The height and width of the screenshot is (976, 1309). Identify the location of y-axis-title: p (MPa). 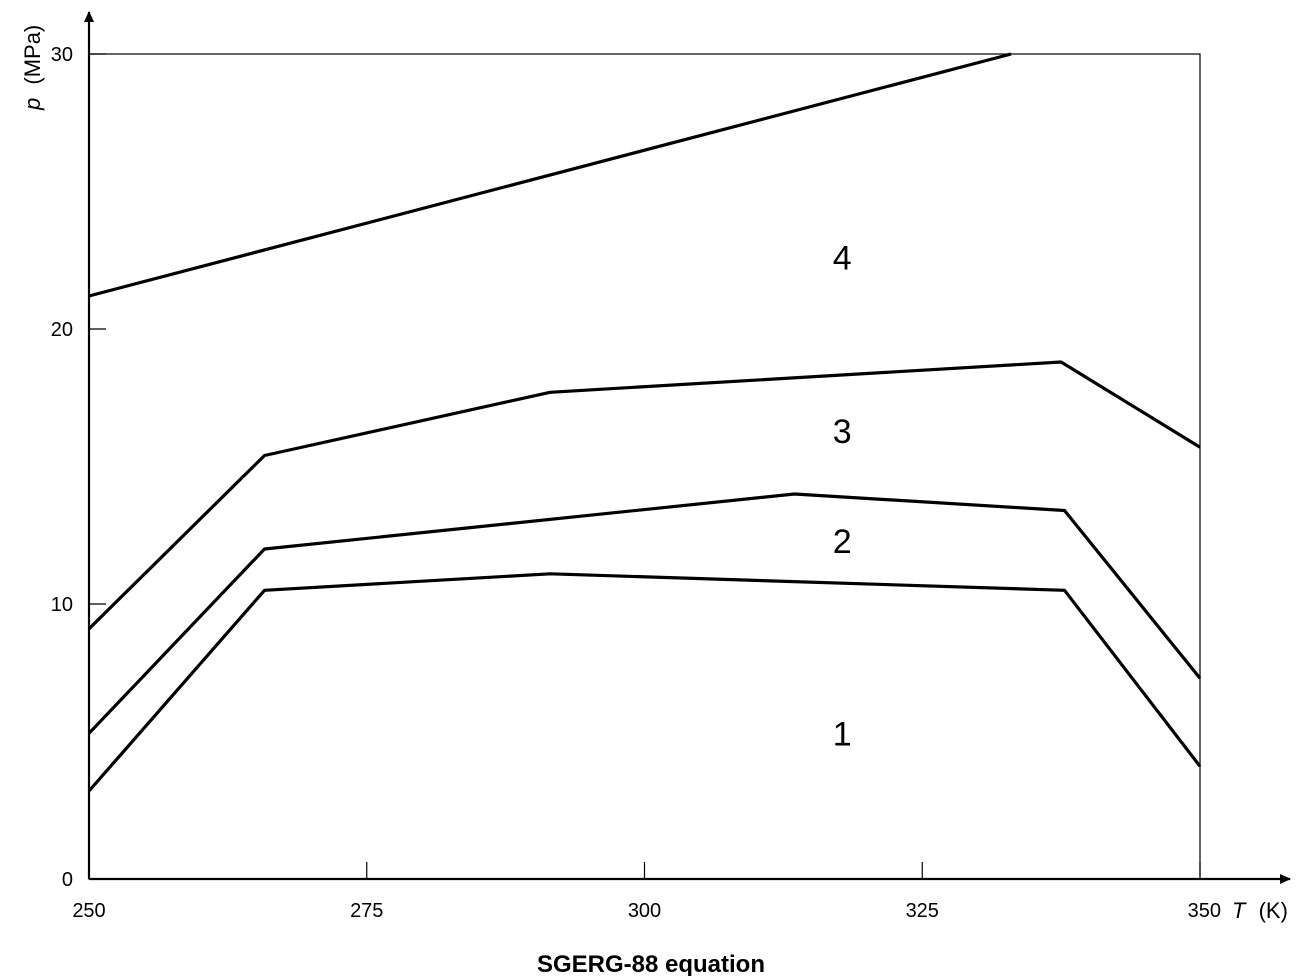
(32, 68).